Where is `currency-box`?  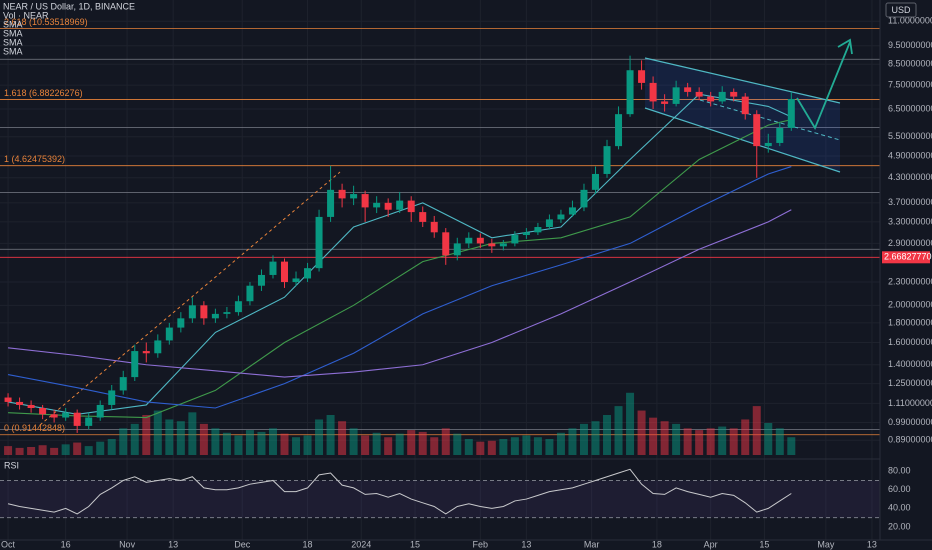
currency-box is located at coordinates (901, 10).